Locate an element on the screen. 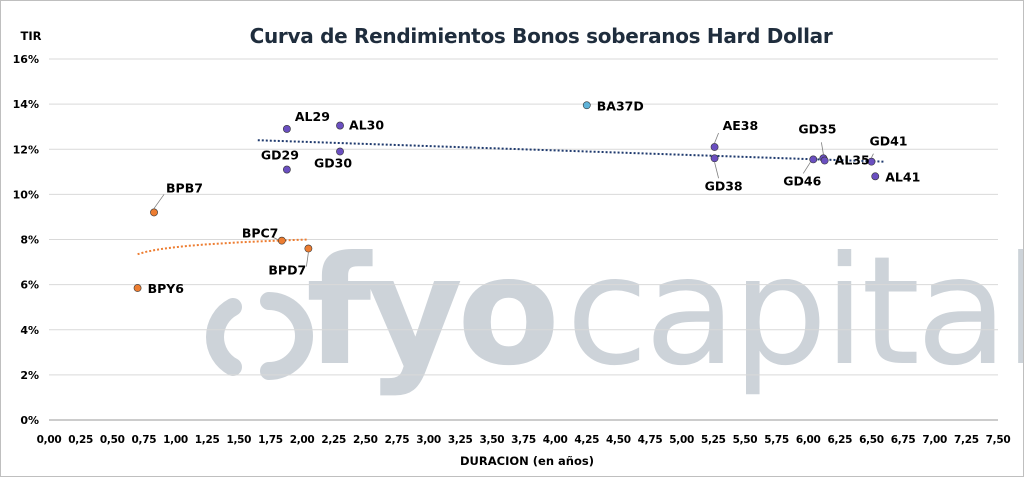 Image resolution: width=1024 pixels, height=477 pixels. y-tick-label: 6% is located at coordinates (29, 285).